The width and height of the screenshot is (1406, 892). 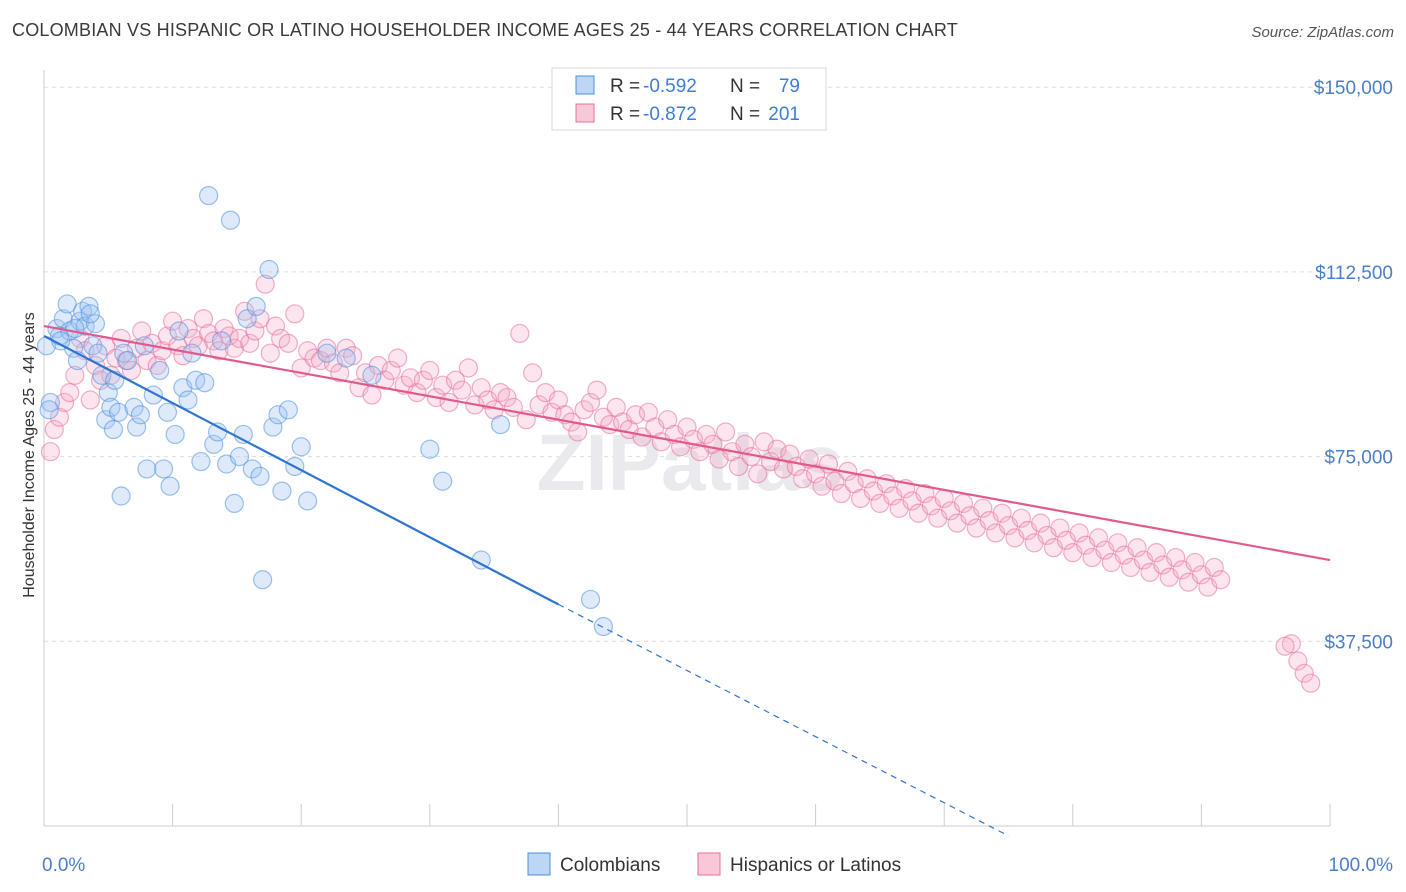 I want to click on stats-n-label-2: N =, so click(x=745, y=114).